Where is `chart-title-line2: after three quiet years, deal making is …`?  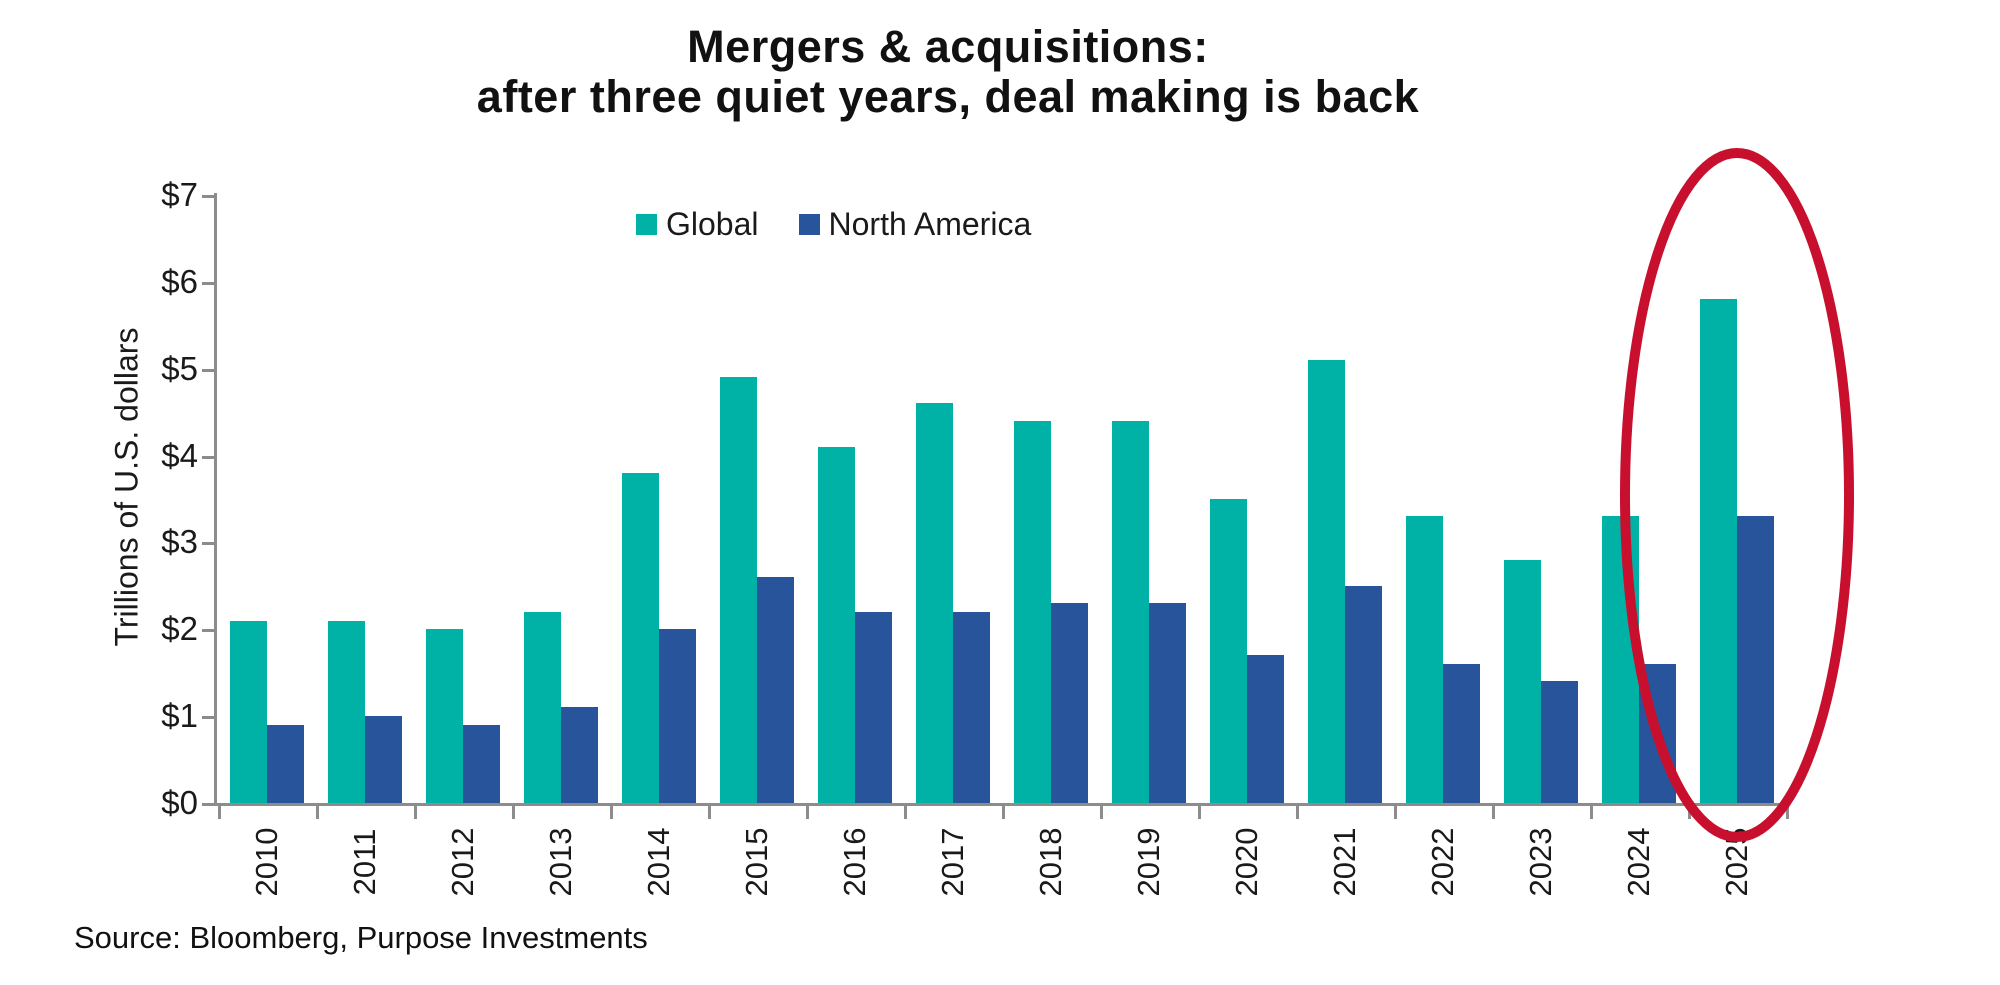
chart-title-line2: after three quiet years, deal making is … is located at coordinates (948, 97).